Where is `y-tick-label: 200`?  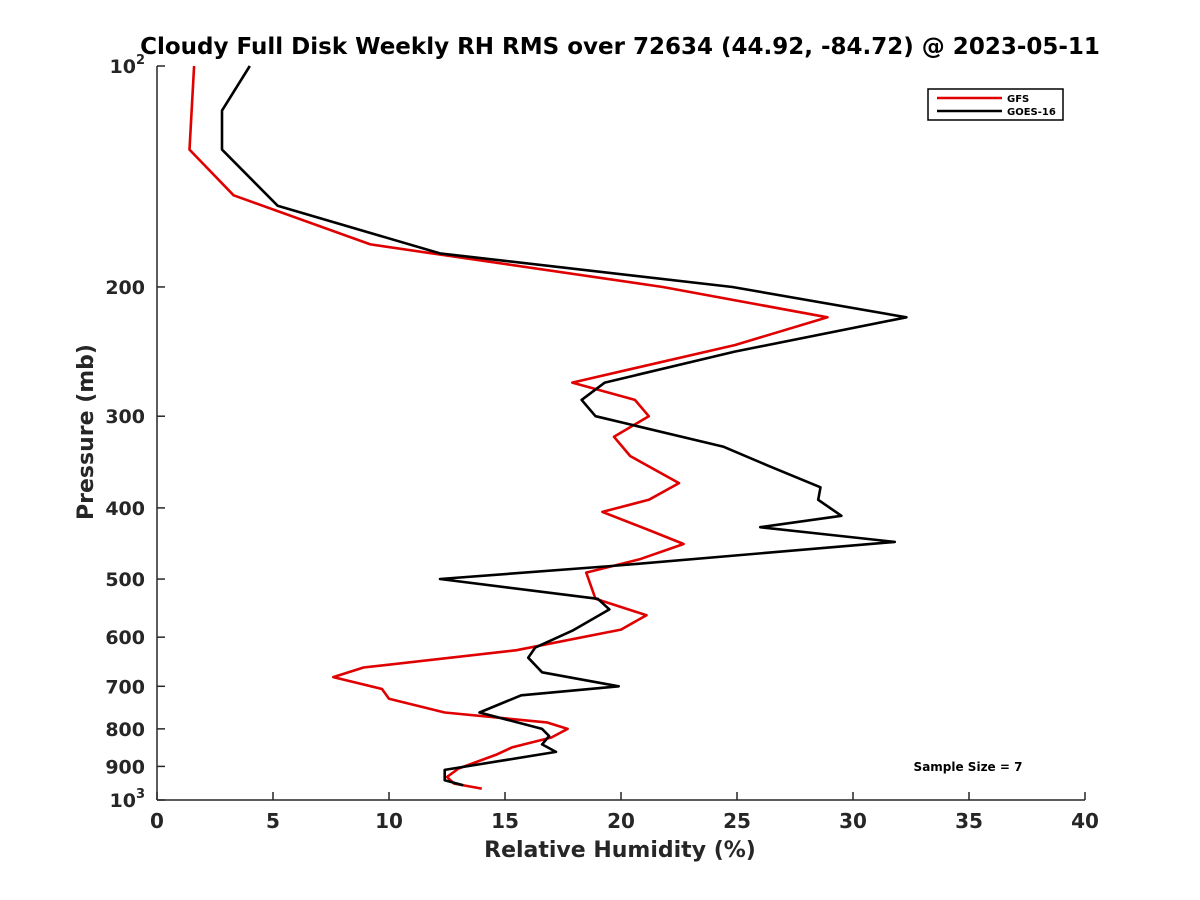 y-tick-label: 200 is located at coordinates (125, 288).